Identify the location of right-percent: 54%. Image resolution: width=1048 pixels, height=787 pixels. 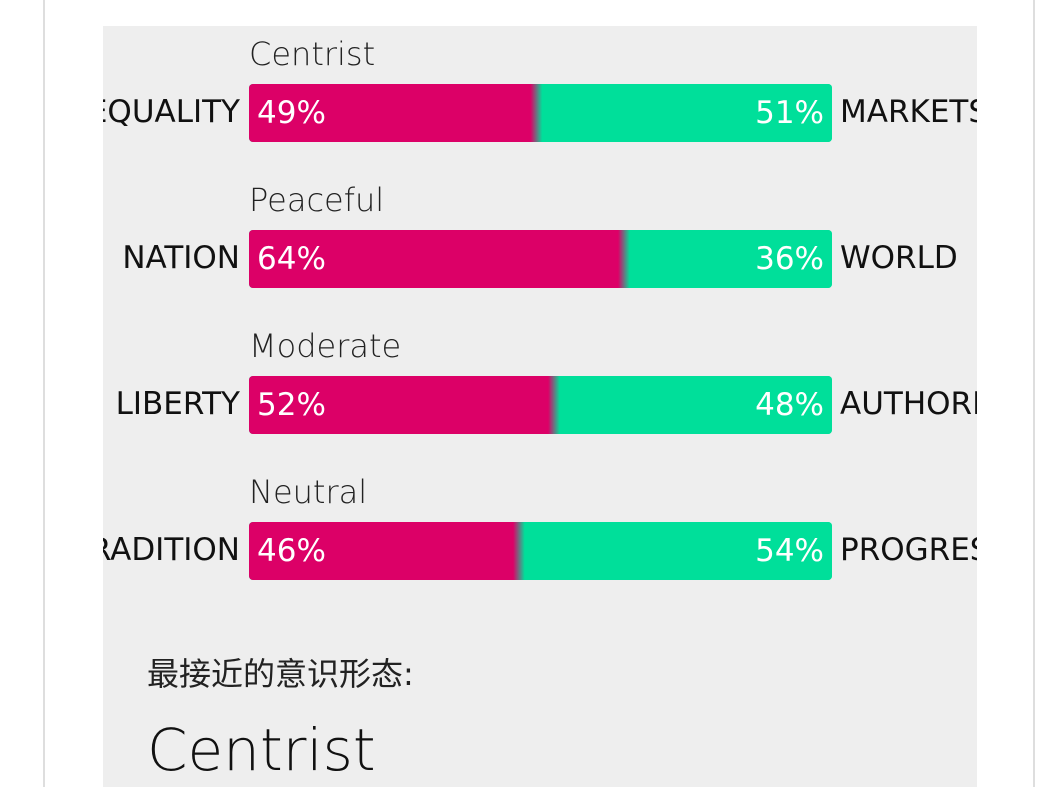
(789, 551).